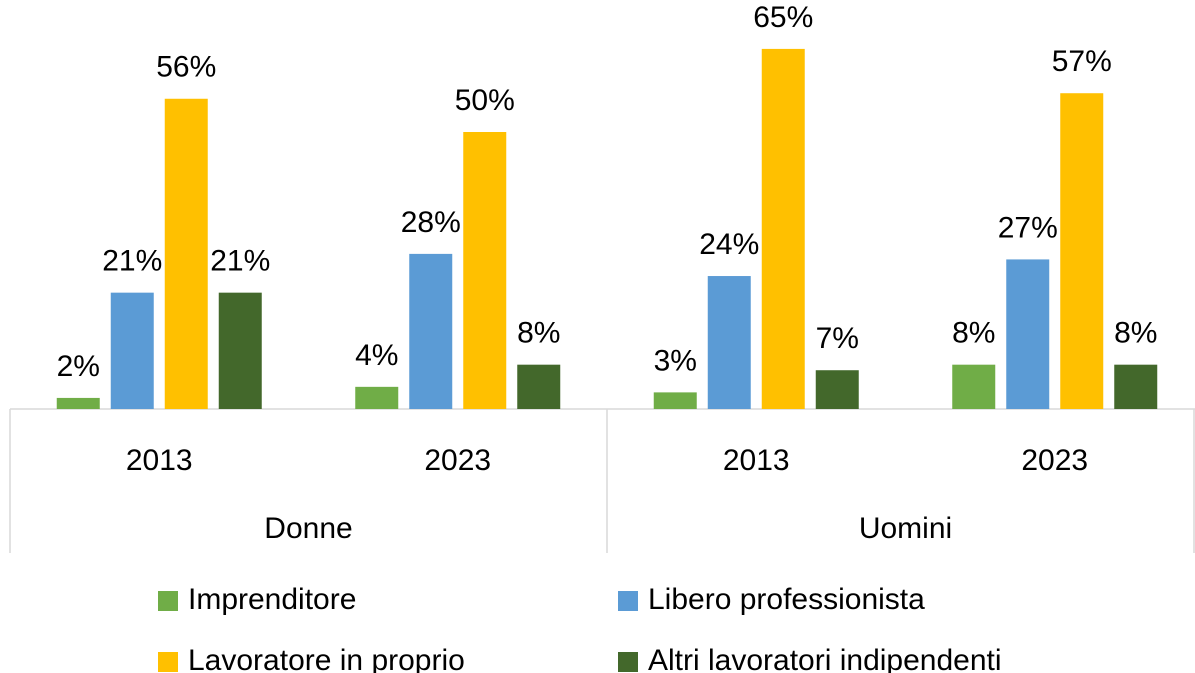 This screenshot has width=1195, height=673. Describe the element at coordinates (431, 222) in the screenshot. I see `data-label: 28%` at that location.